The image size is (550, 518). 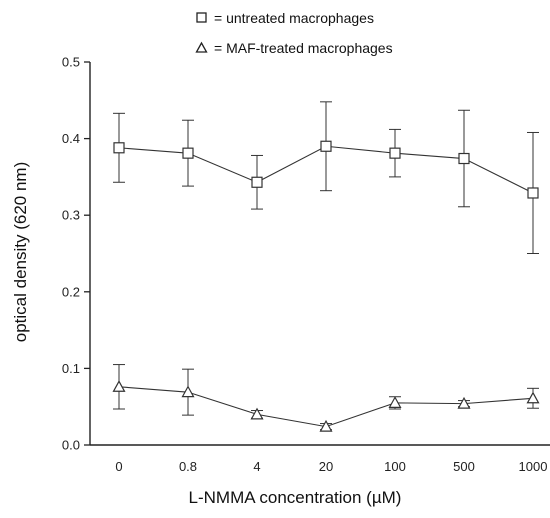 What do you see at coordinates (188, 466) in the screenshot?
I see `x-tick-label: 0.8` at bounding box center [188, 466].